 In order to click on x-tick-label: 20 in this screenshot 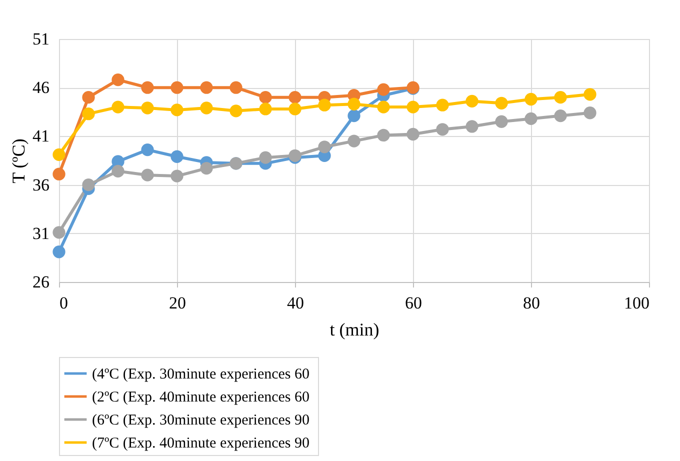, I will do `click(177, 303)`.